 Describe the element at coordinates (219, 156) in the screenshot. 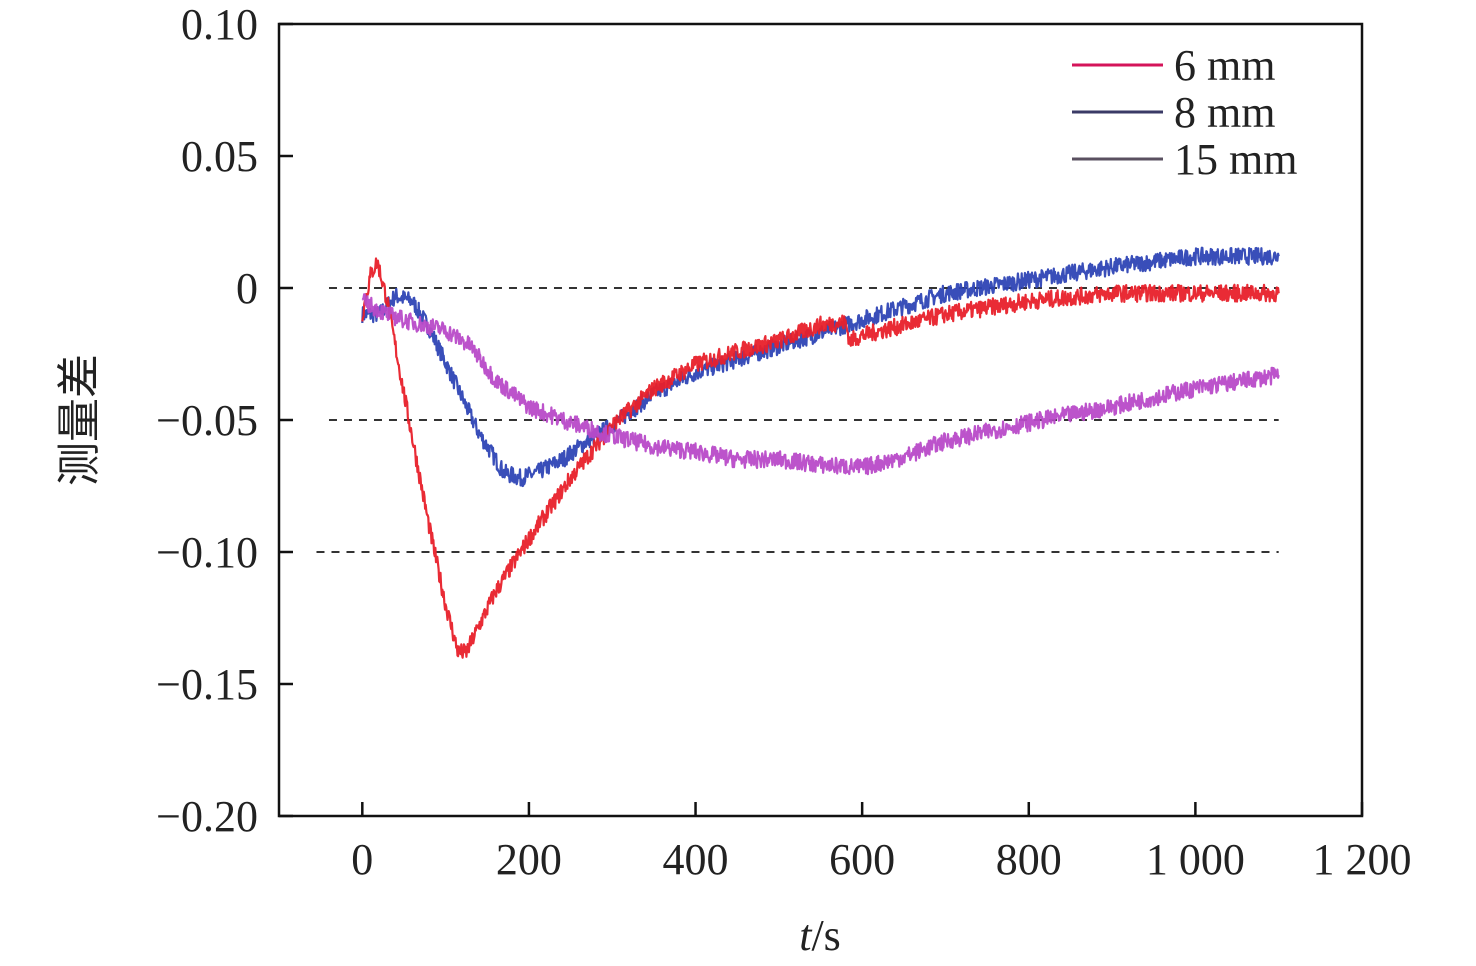

I see `y-tick-label: 0.05` at that location.